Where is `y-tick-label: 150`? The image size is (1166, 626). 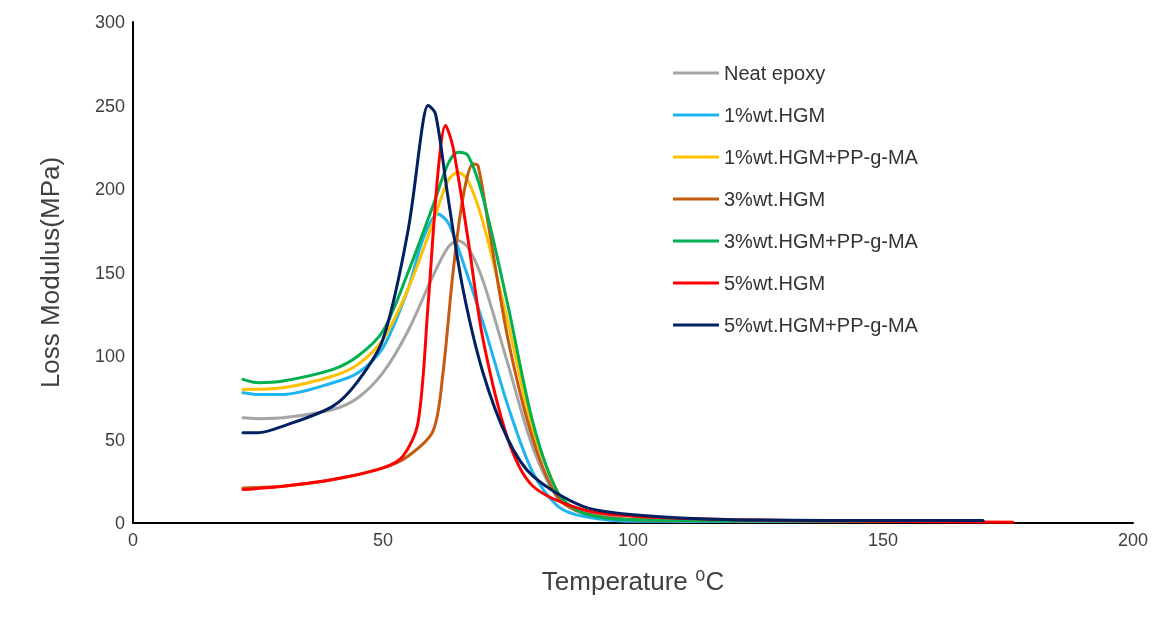
y-tick-label: 150 is located at coordinates (109, 272).